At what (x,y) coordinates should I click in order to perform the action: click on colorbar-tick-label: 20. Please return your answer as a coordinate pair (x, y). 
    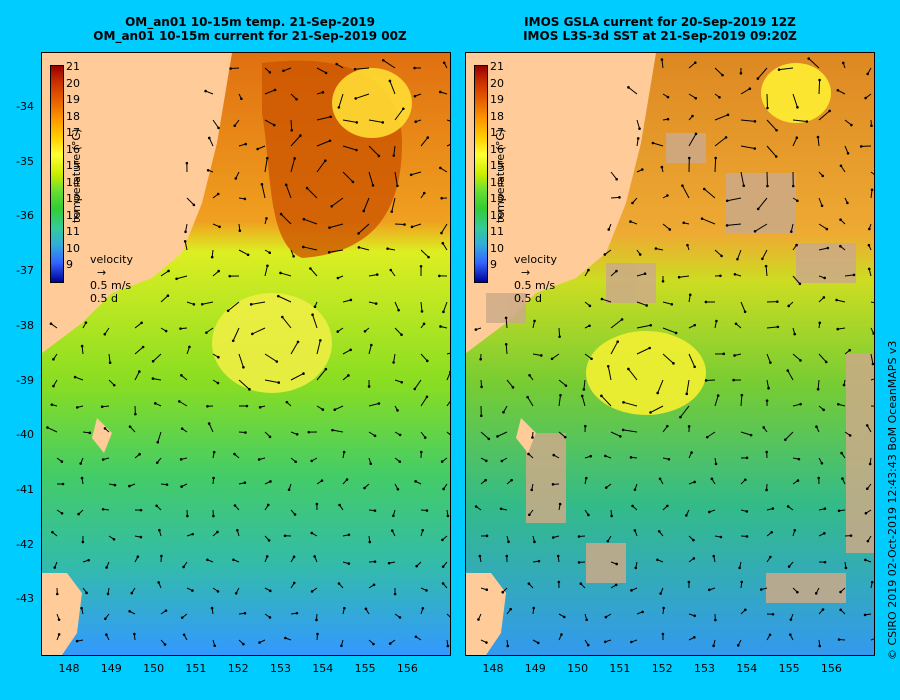
    Looking at the image, I should click on (73, 83).